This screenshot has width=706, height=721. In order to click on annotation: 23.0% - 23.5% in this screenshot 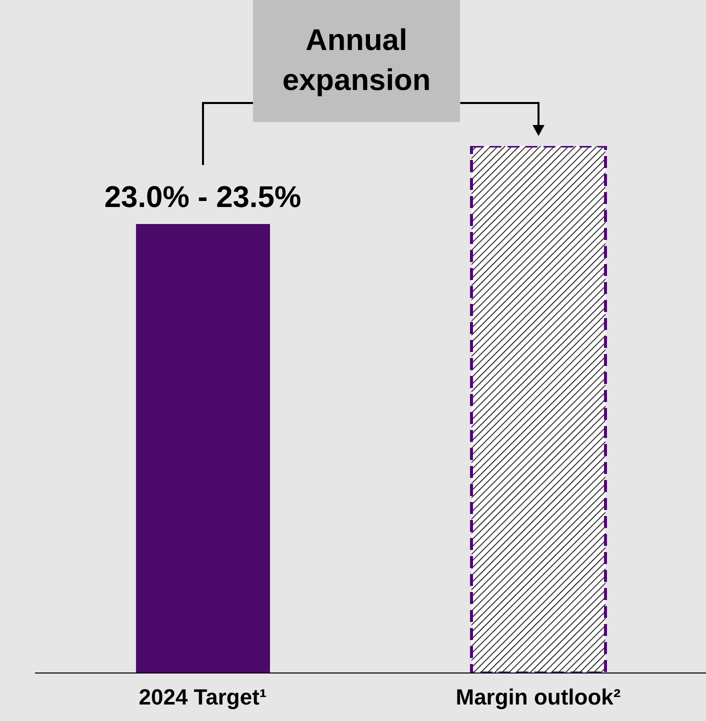, I will do `click(202, 198)`.